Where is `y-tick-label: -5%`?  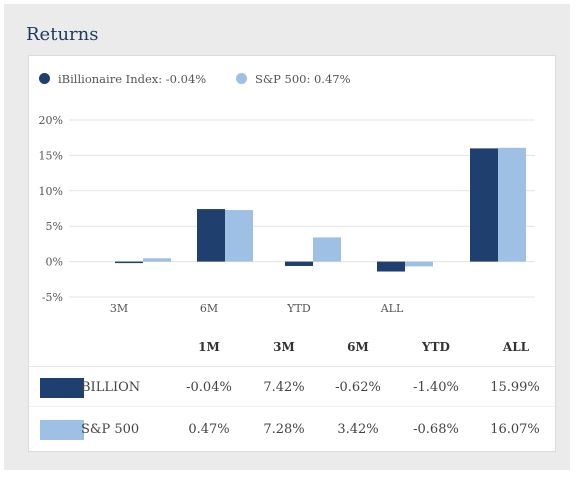
y-tick-label: -5% is located at coordinates (52, 297).